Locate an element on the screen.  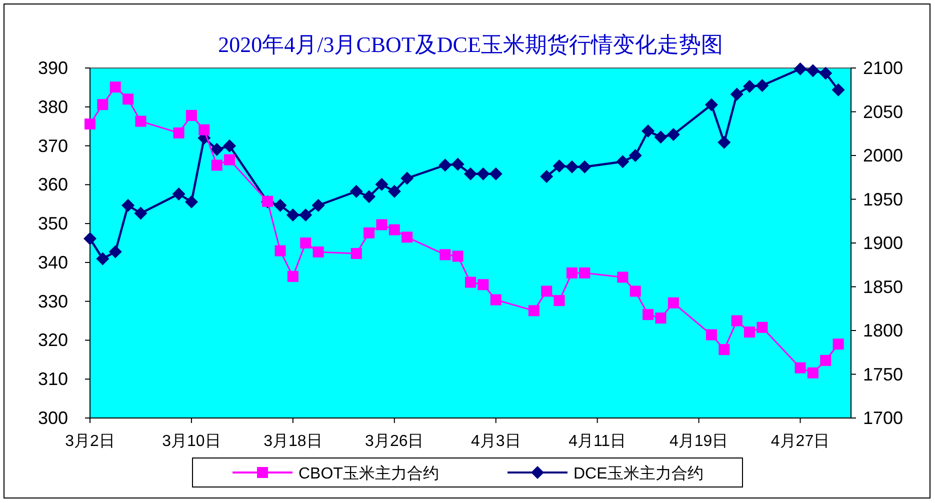
x-tick-label: 4月27日 is located at coordinates (800, 441).